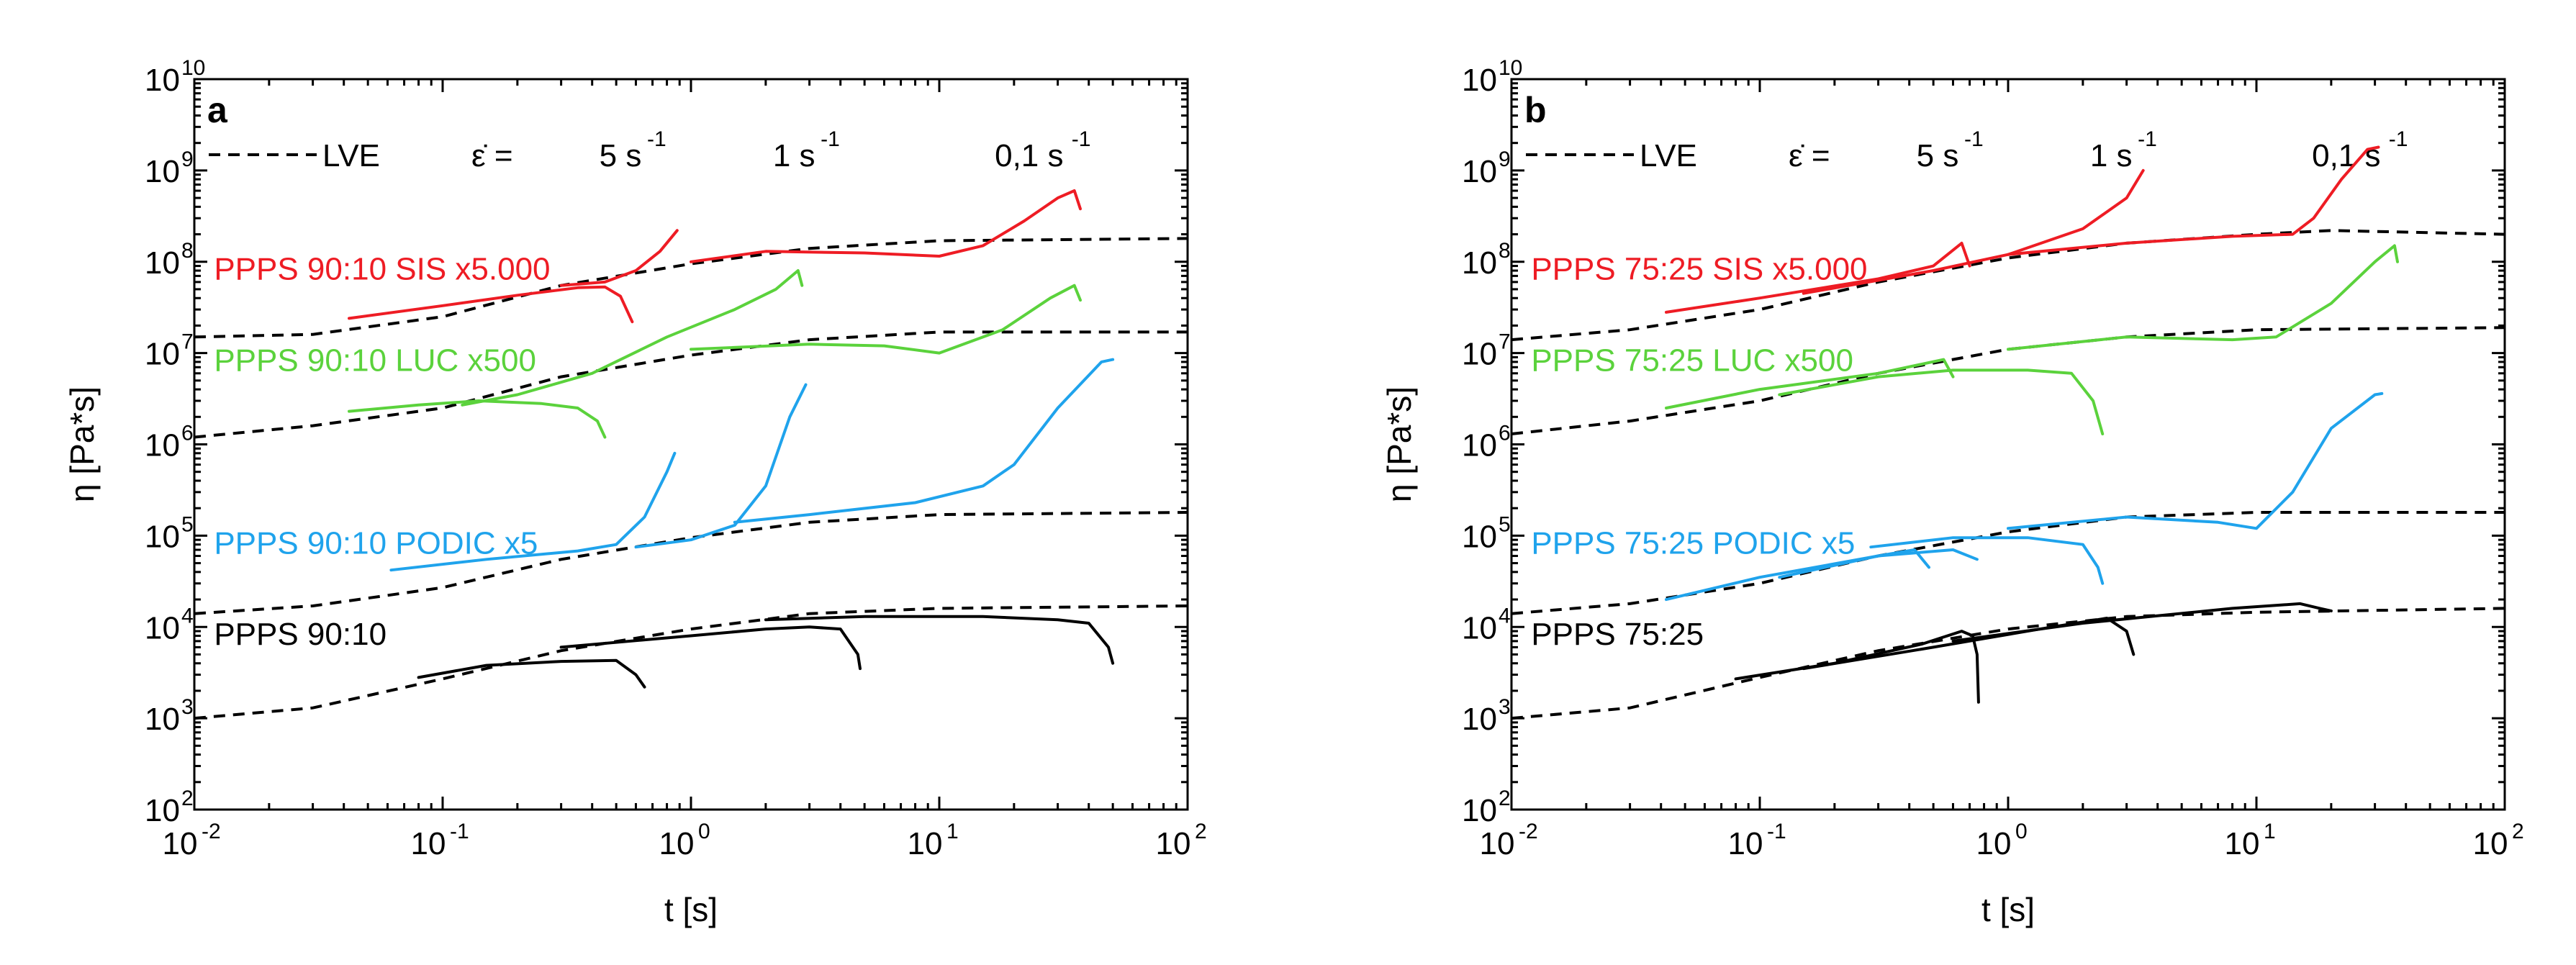 The image size is (2576, 965). I want to click on series-label: PPPS 75:25 SIS x5.000, so click(1699, 270).